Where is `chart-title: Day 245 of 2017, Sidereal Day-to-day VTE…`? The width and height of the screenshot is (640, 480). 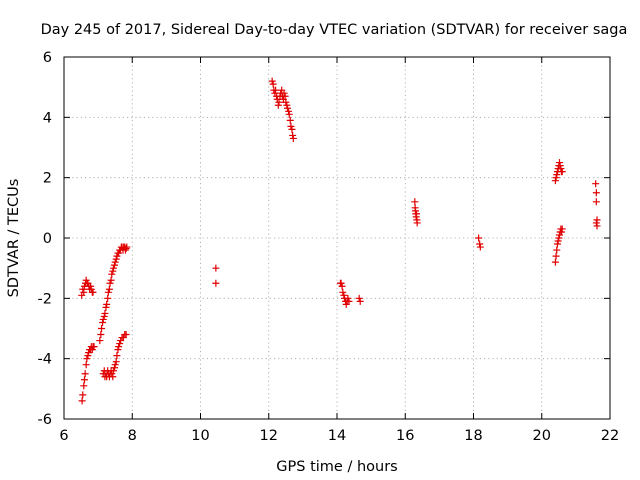
chart-title: Day 245 of 2017, Sidereal Day-to-day VTE… is located at coordinates (334, 30).